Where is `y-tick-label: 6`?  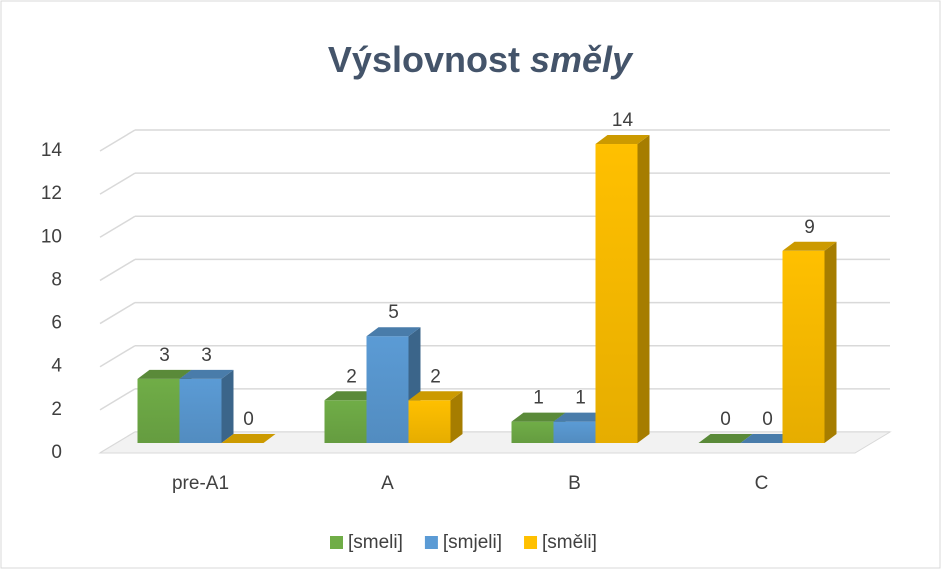 y-tick-label: 6 is located at coordinates (56, 323).